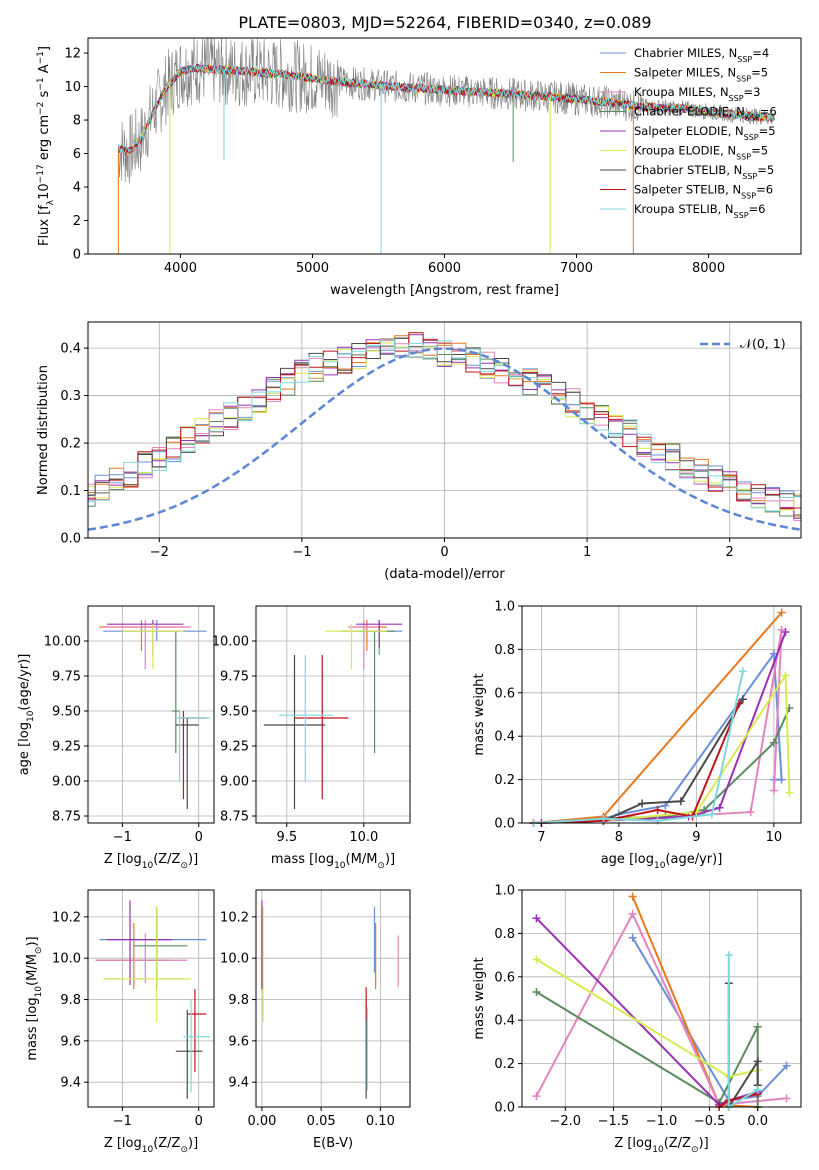 This screenshot has width=819, height=1170. What do you see at coordinates (696, 837) in the screenshot?
I see `x-tick-label: 9` at bounding box center [696, 837].